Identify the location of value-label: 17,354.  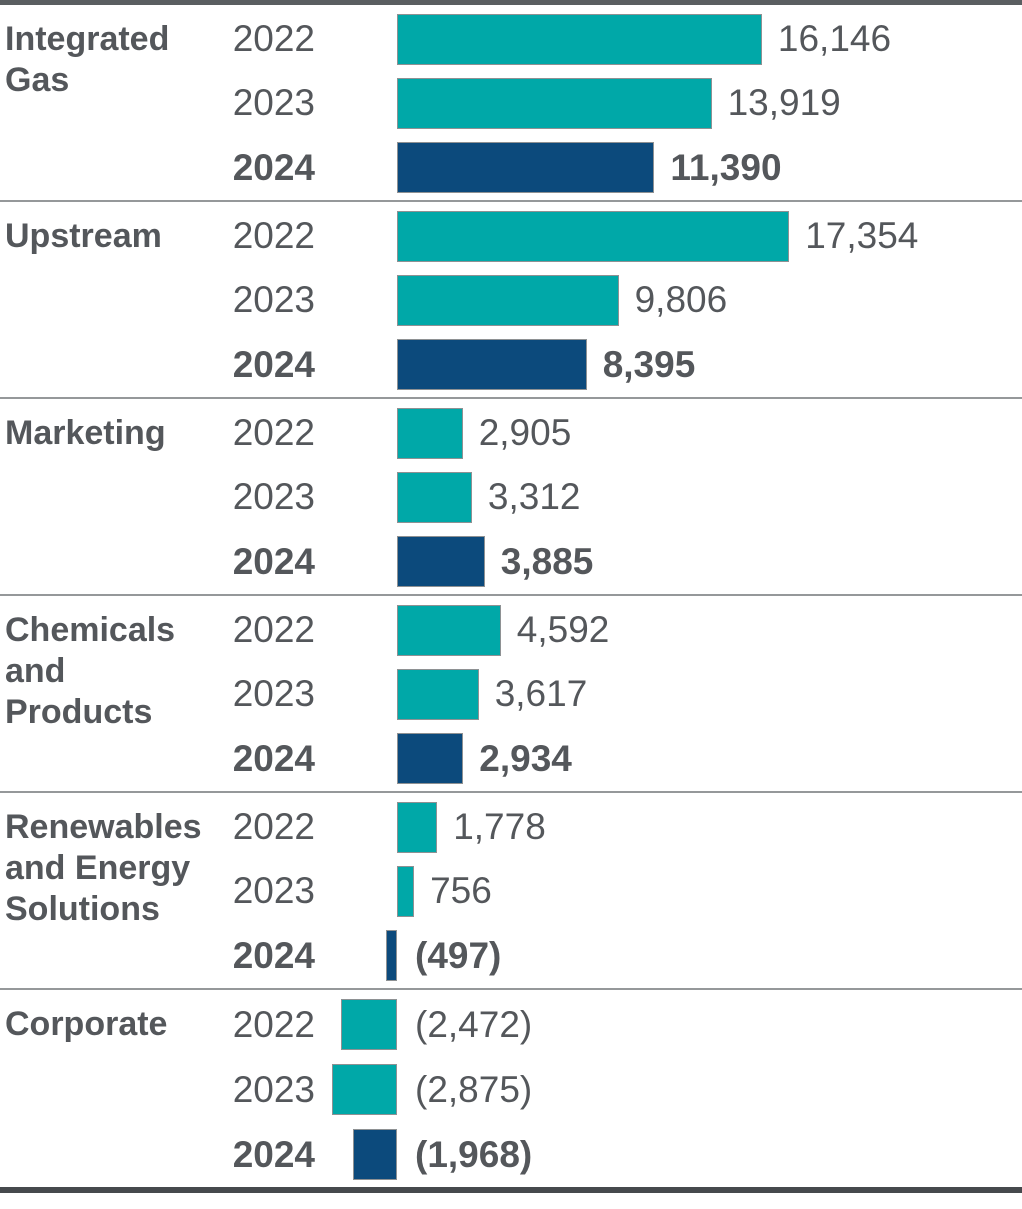
(862, 236).